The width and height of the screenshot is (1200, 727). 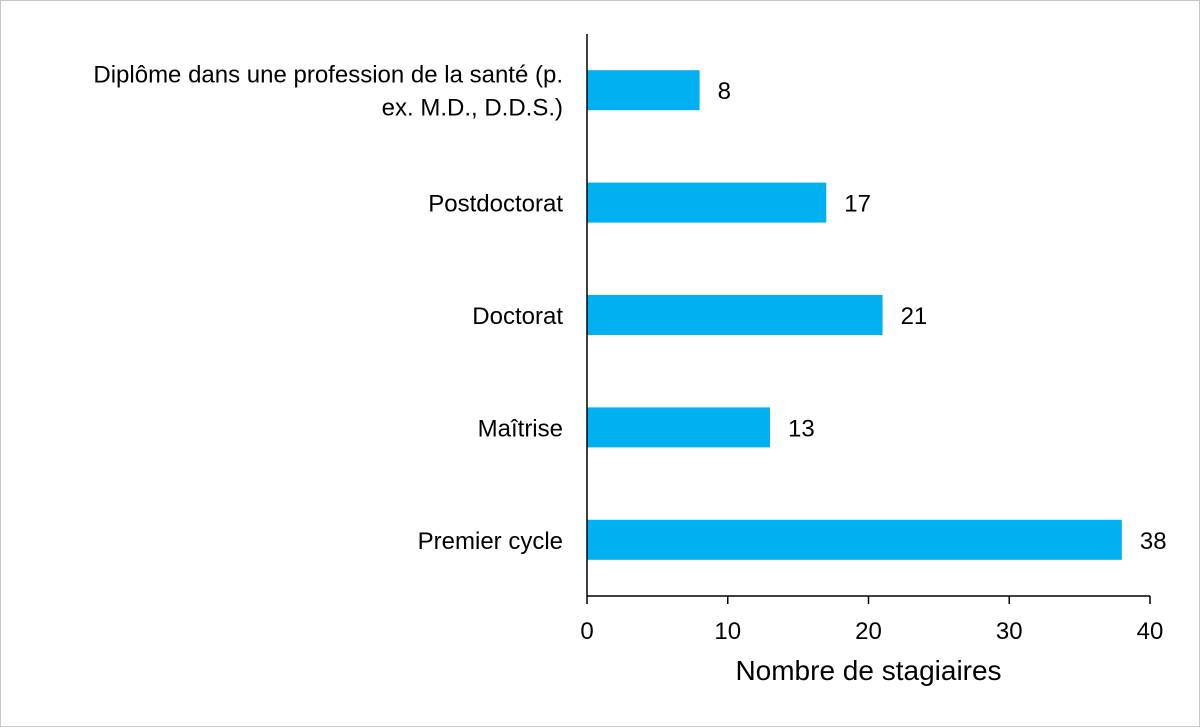 I want to click on category-label-2: Doctorat, so click(x=517, y=316).